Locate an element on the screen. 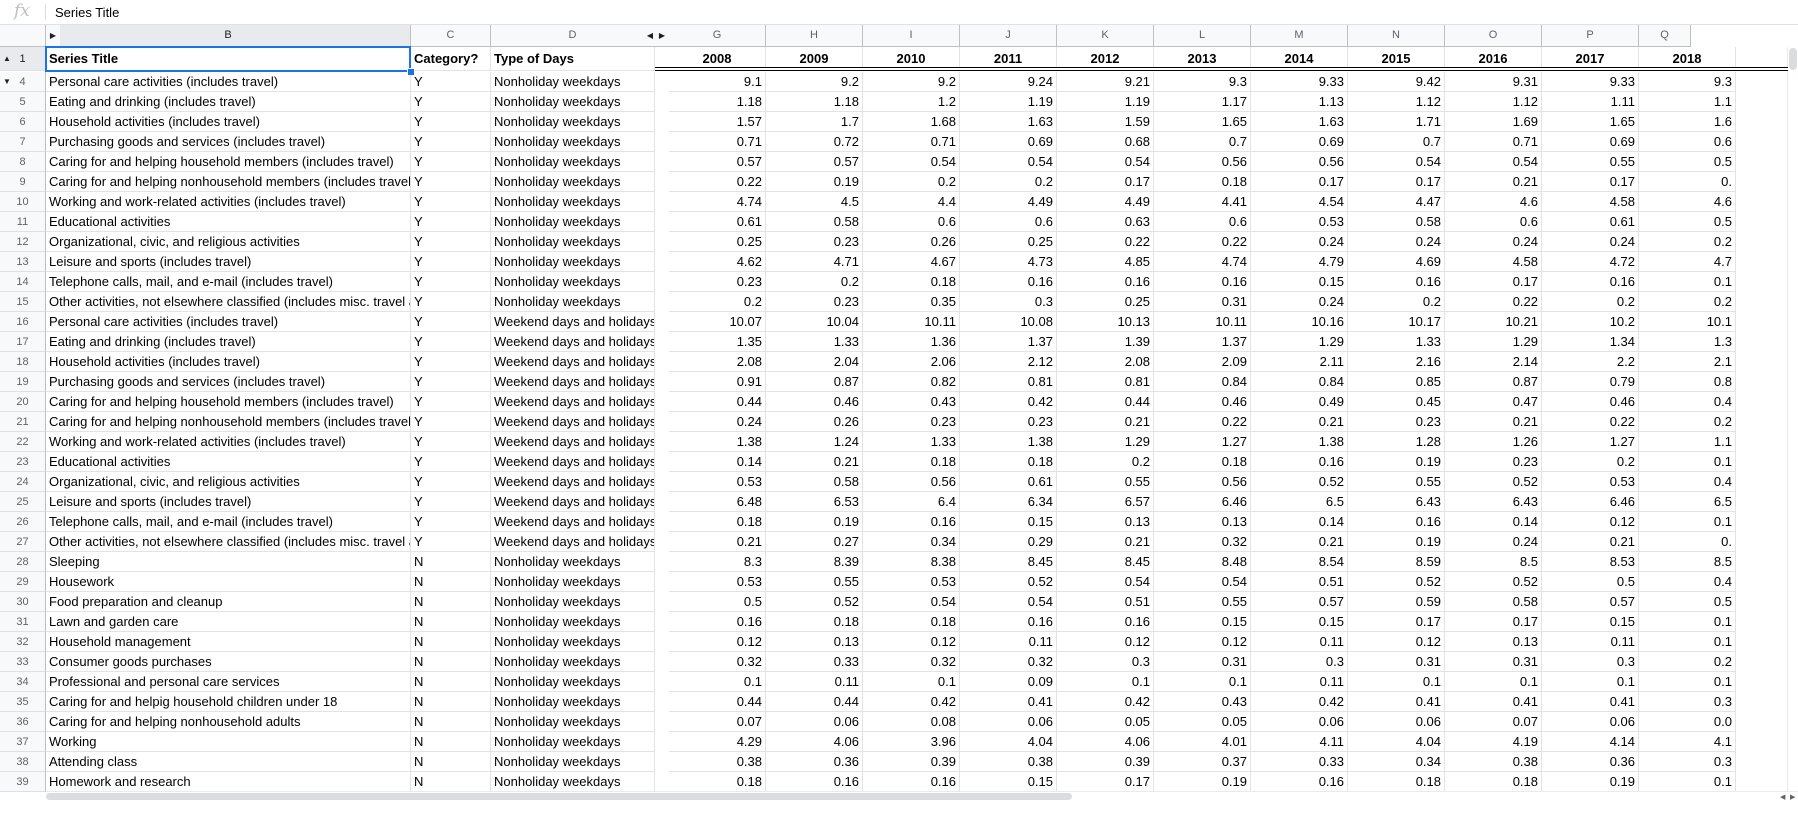  value-cell: 0.11 is located at coordinates (814, 682).